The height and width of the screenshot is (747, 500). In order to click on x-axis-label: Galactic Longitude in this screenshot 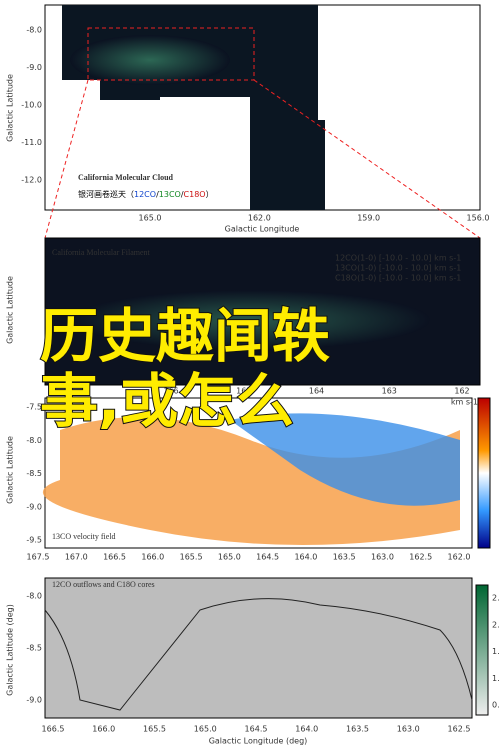, I will do `click(262, 229)`.